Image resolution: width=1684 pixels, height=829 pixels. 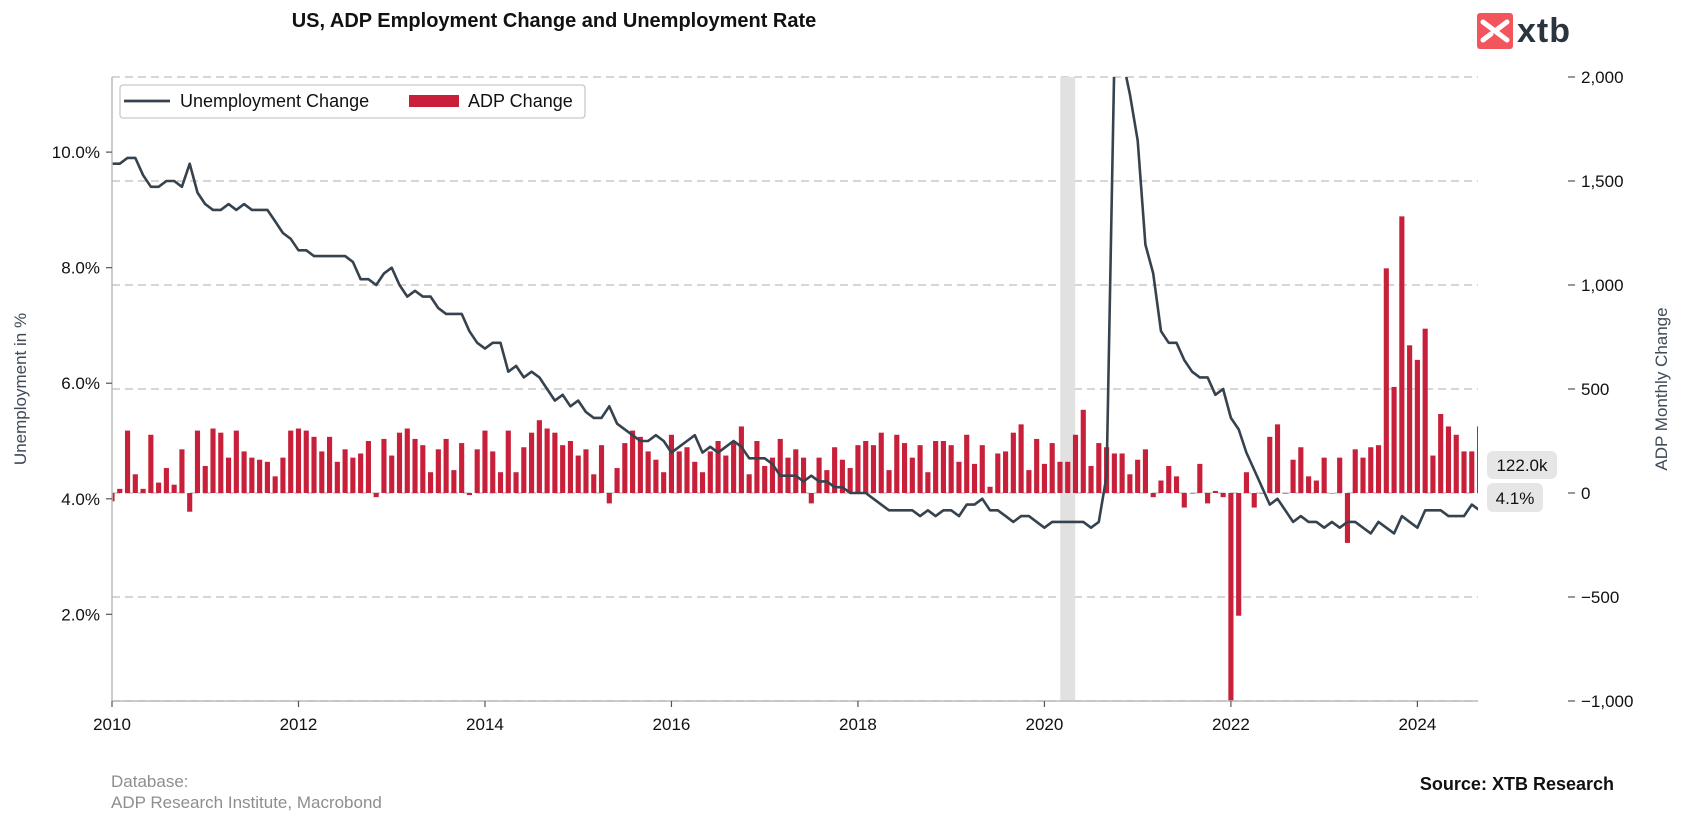 I want to click on database-label: Database:, so click(x=150, y=781).